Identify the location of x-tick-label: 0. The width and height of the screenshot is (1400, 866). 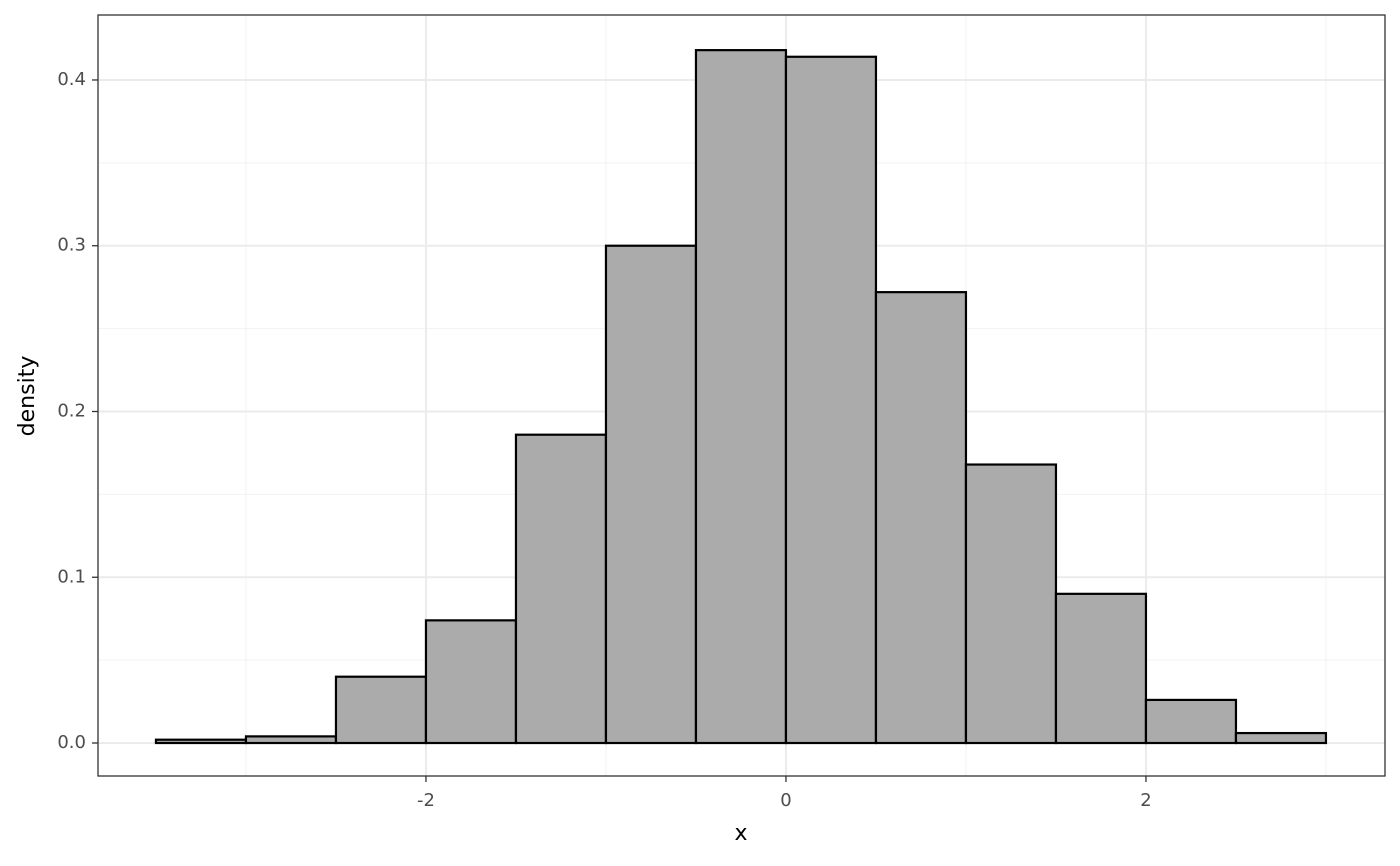
(785, 800).